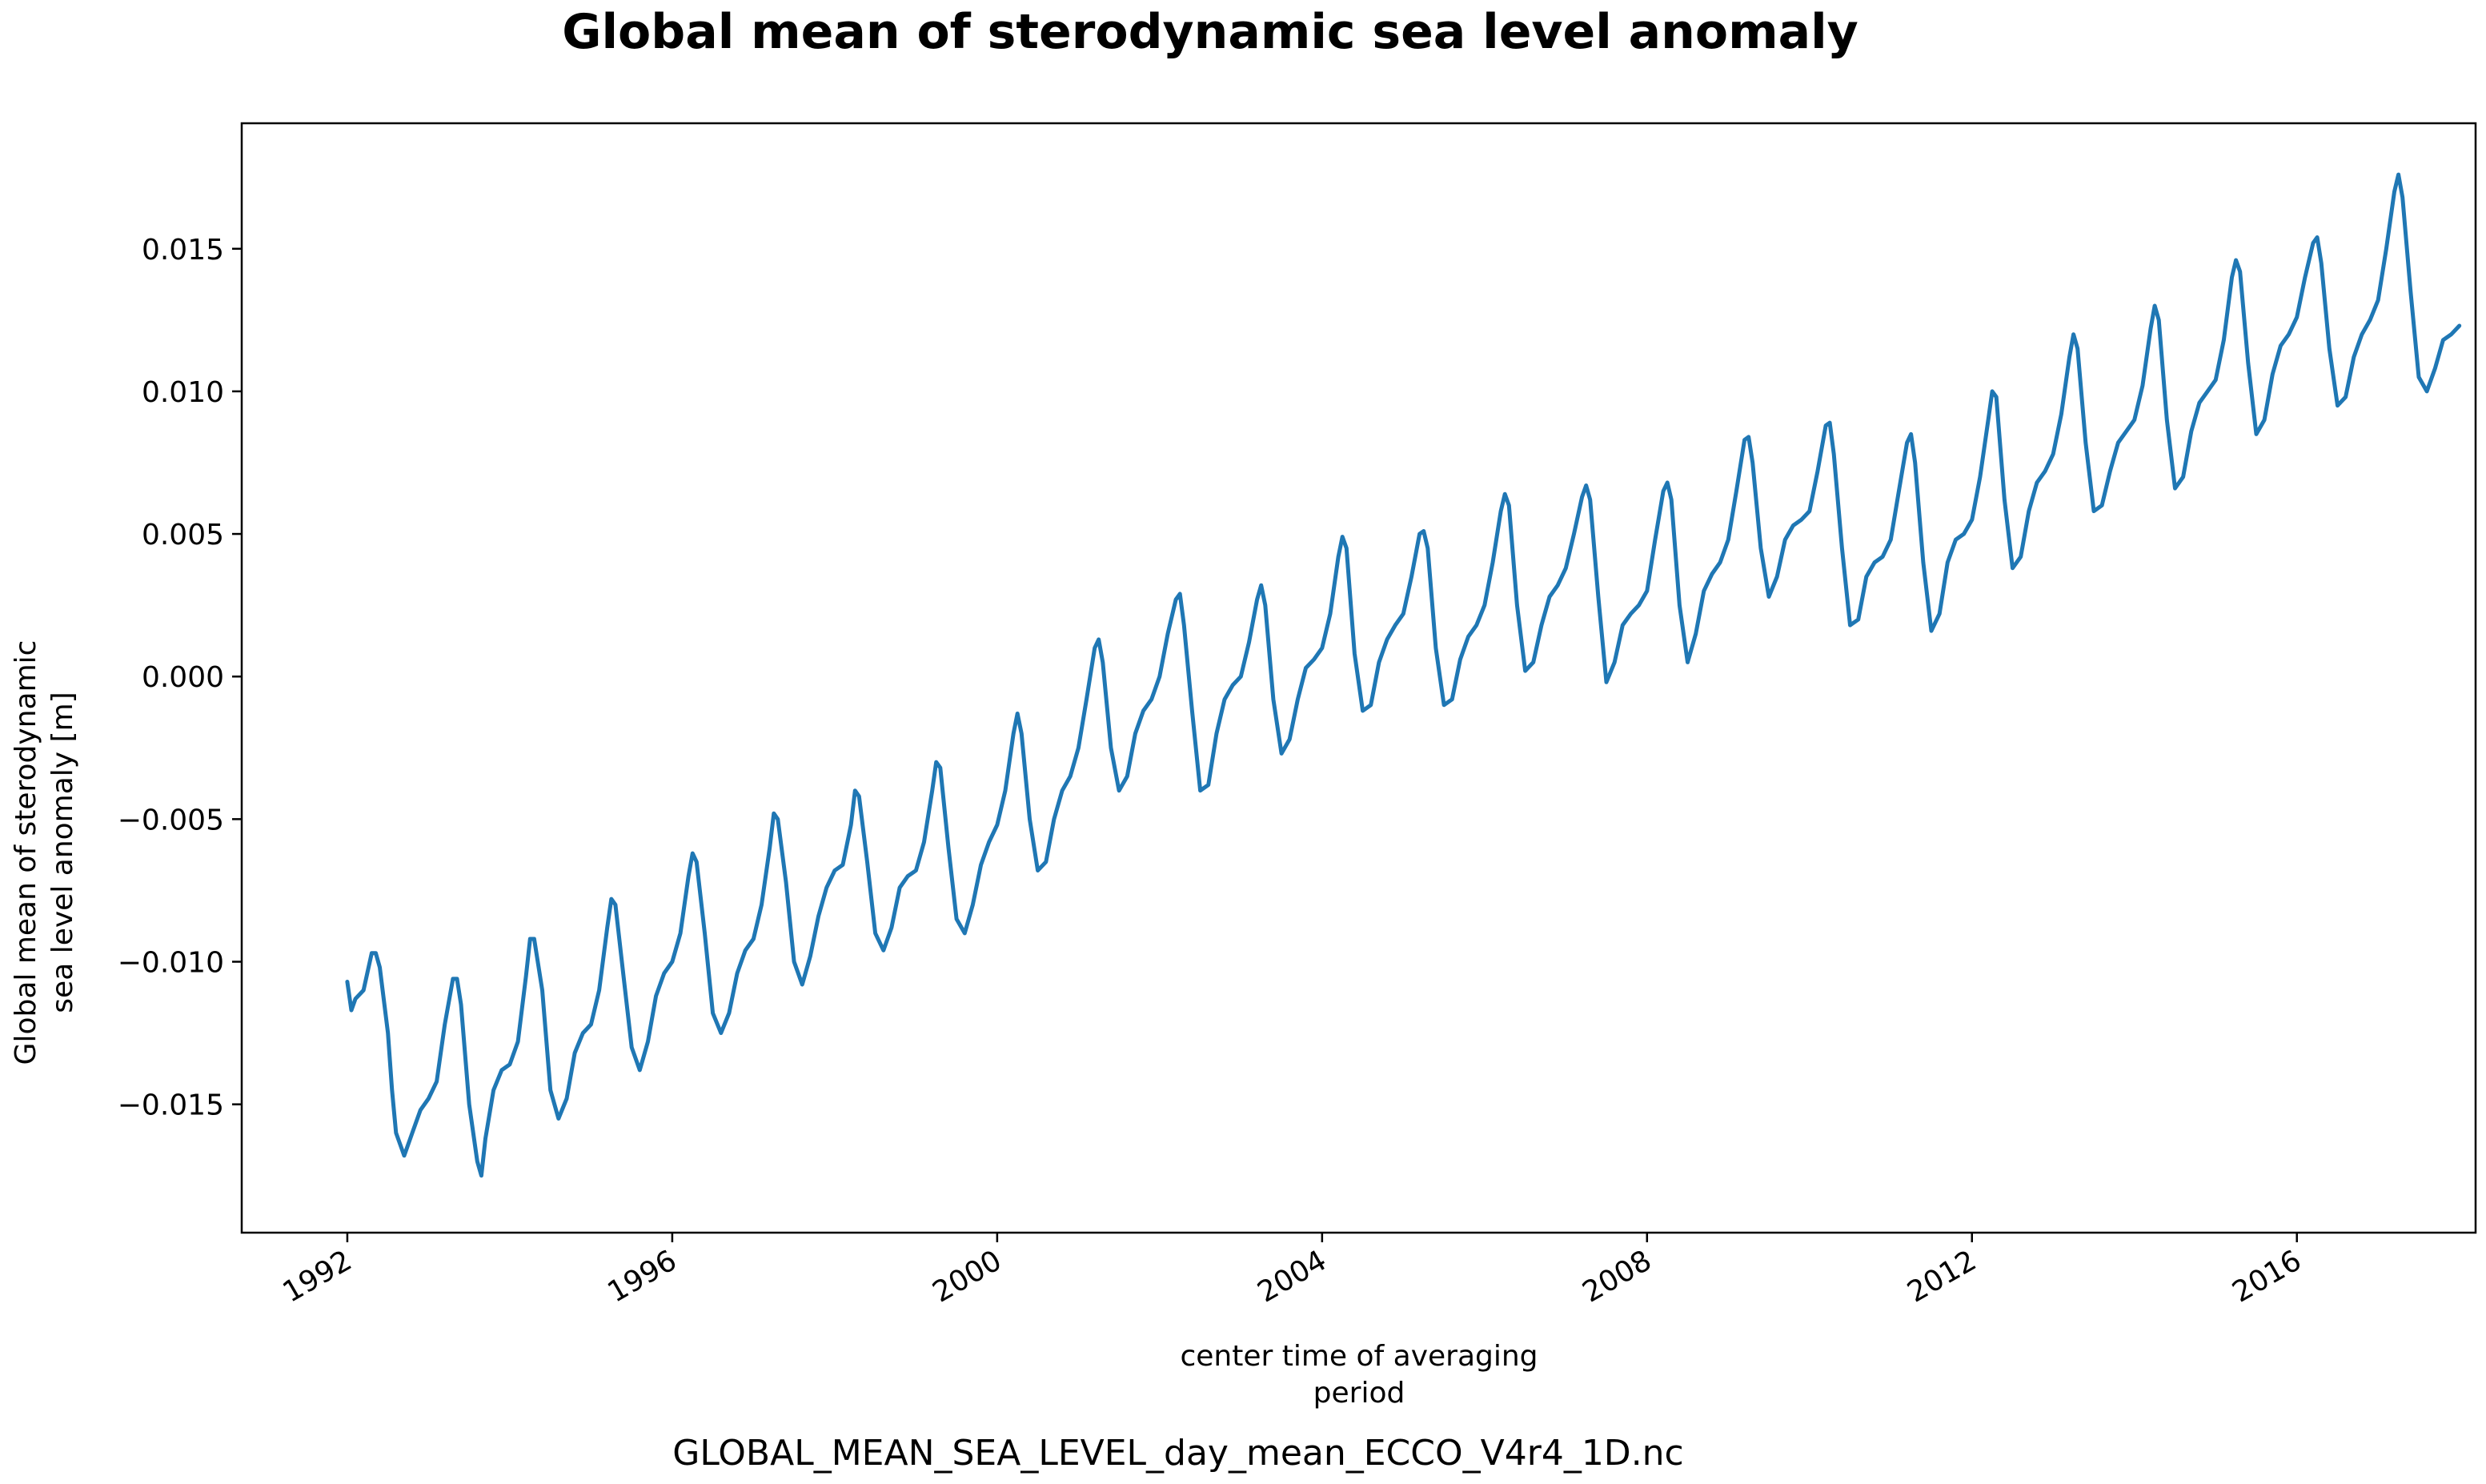 This screenshot has height=1484, width=2486. I want to click on y-tick-label-5: −0.010, so click(171, 963).